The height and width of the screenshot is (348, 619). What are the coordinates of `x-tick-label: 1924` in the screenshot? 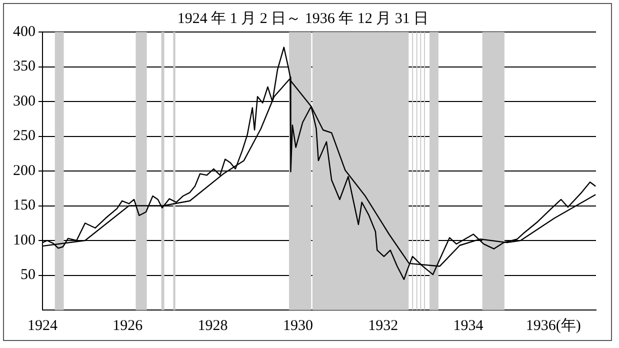 It's located at (43, 326).